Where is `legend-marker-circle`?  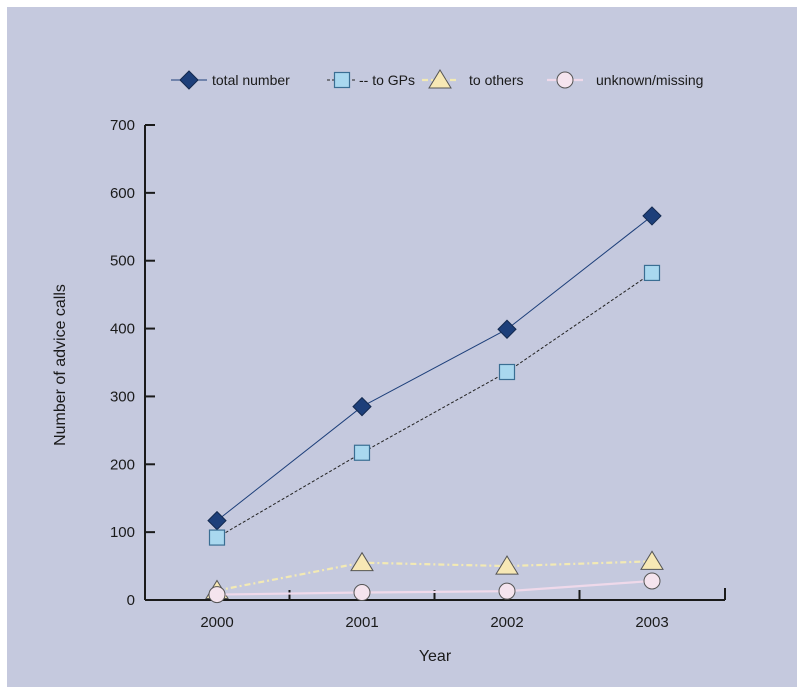 legend-marker-circle is located at coordinates (565, 80).